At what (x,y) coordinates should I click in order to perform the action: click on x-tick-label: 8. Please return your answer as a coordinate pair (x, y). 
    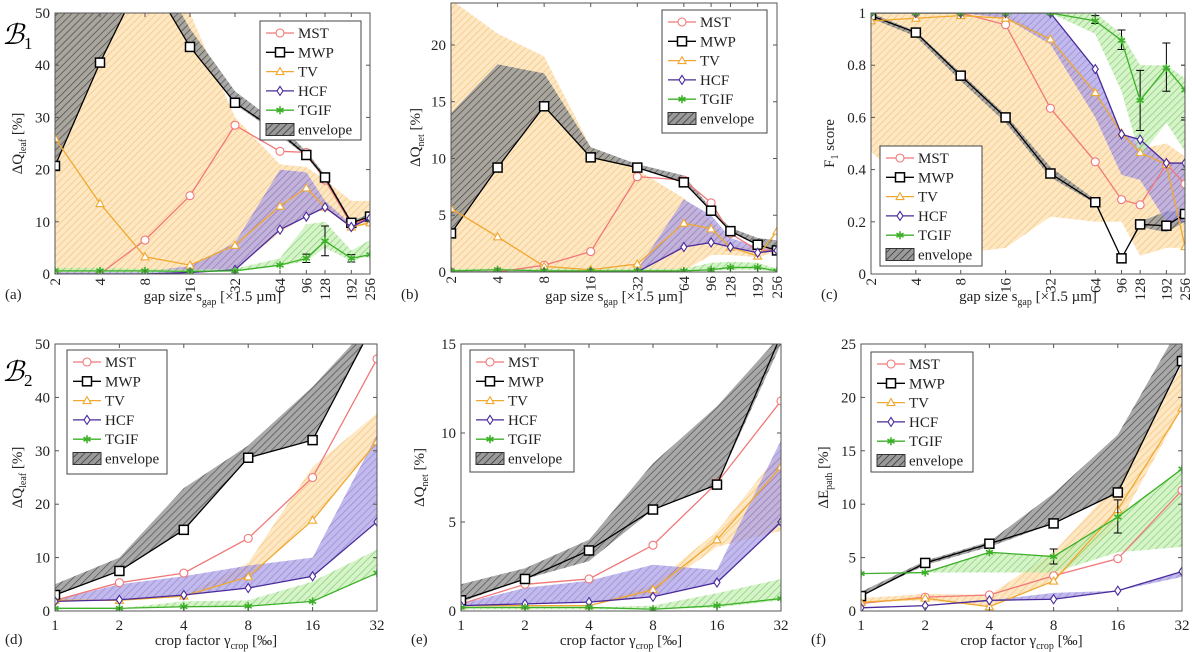
    Looking at the image, I should click on (1054, 626).